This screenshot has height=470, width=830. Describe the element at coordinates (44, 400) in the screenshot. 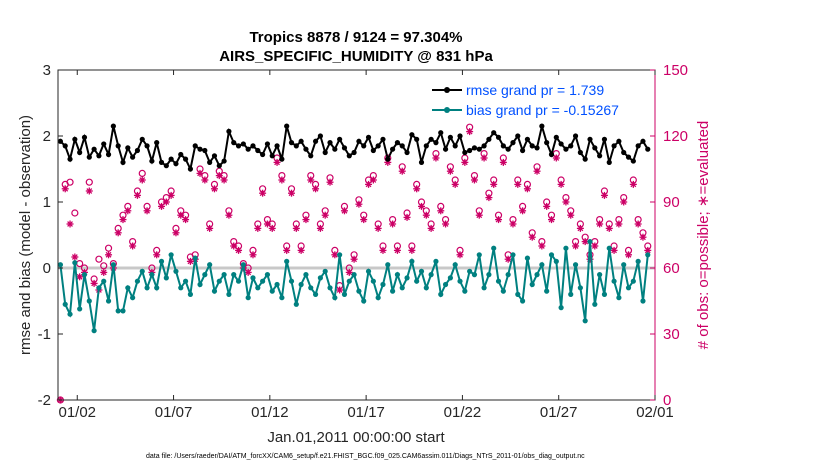

I see `y-tick-label-left: -2` at that location.